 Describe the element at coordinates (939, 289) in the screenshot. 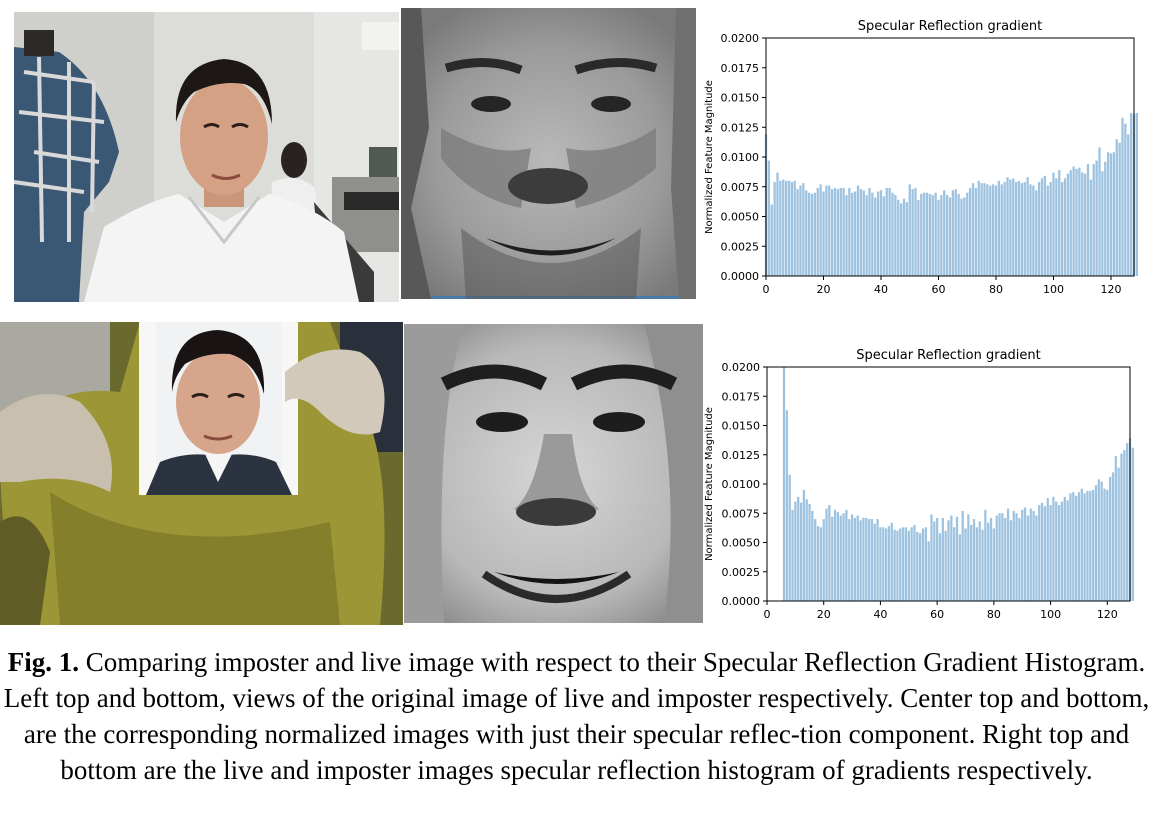

I see `x-tick-label: 60` at that location.